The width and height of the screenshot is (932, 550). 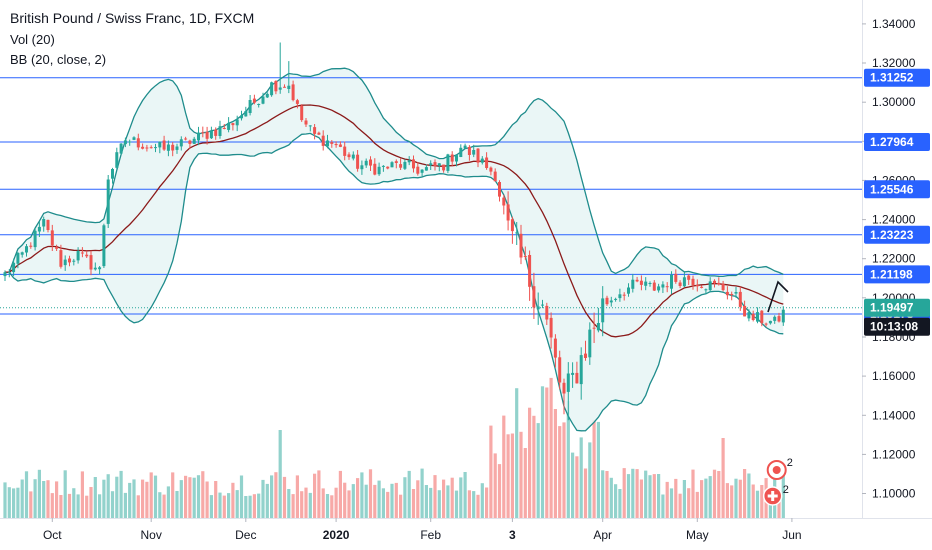 I want to click on swiss-flag-icon: 2, so click(x=775, y=495).